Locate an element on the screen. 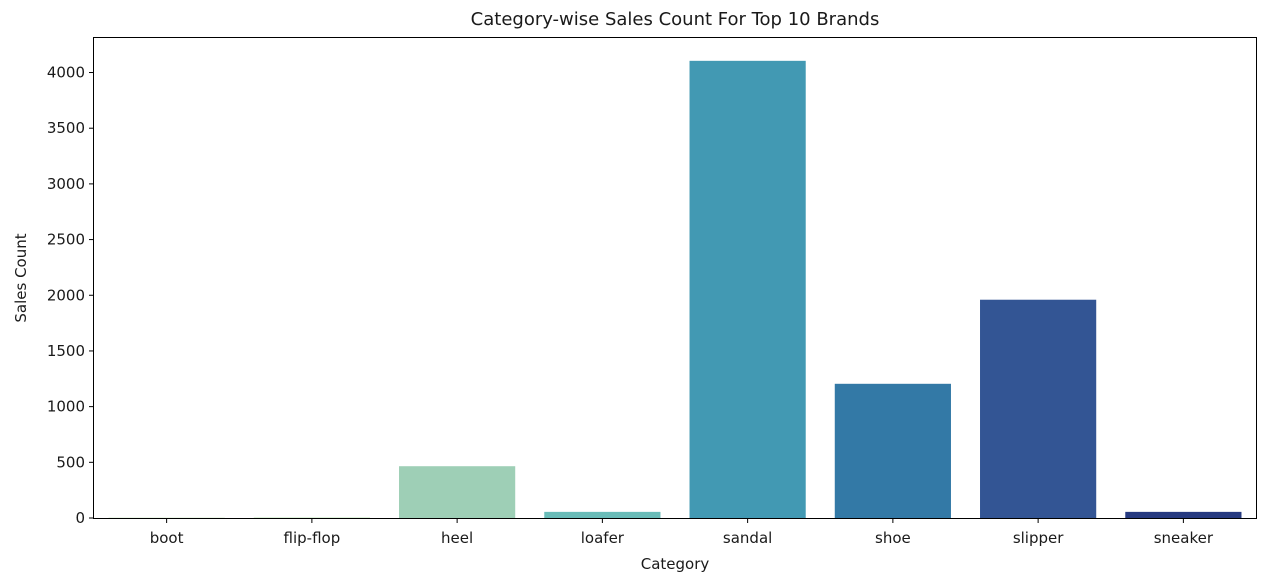 This screenshot has width=1267, height=583. y-axis: 0 500 1000 1500 2000 2500 3000 3500 4000 is located at coordinates (70, 295).